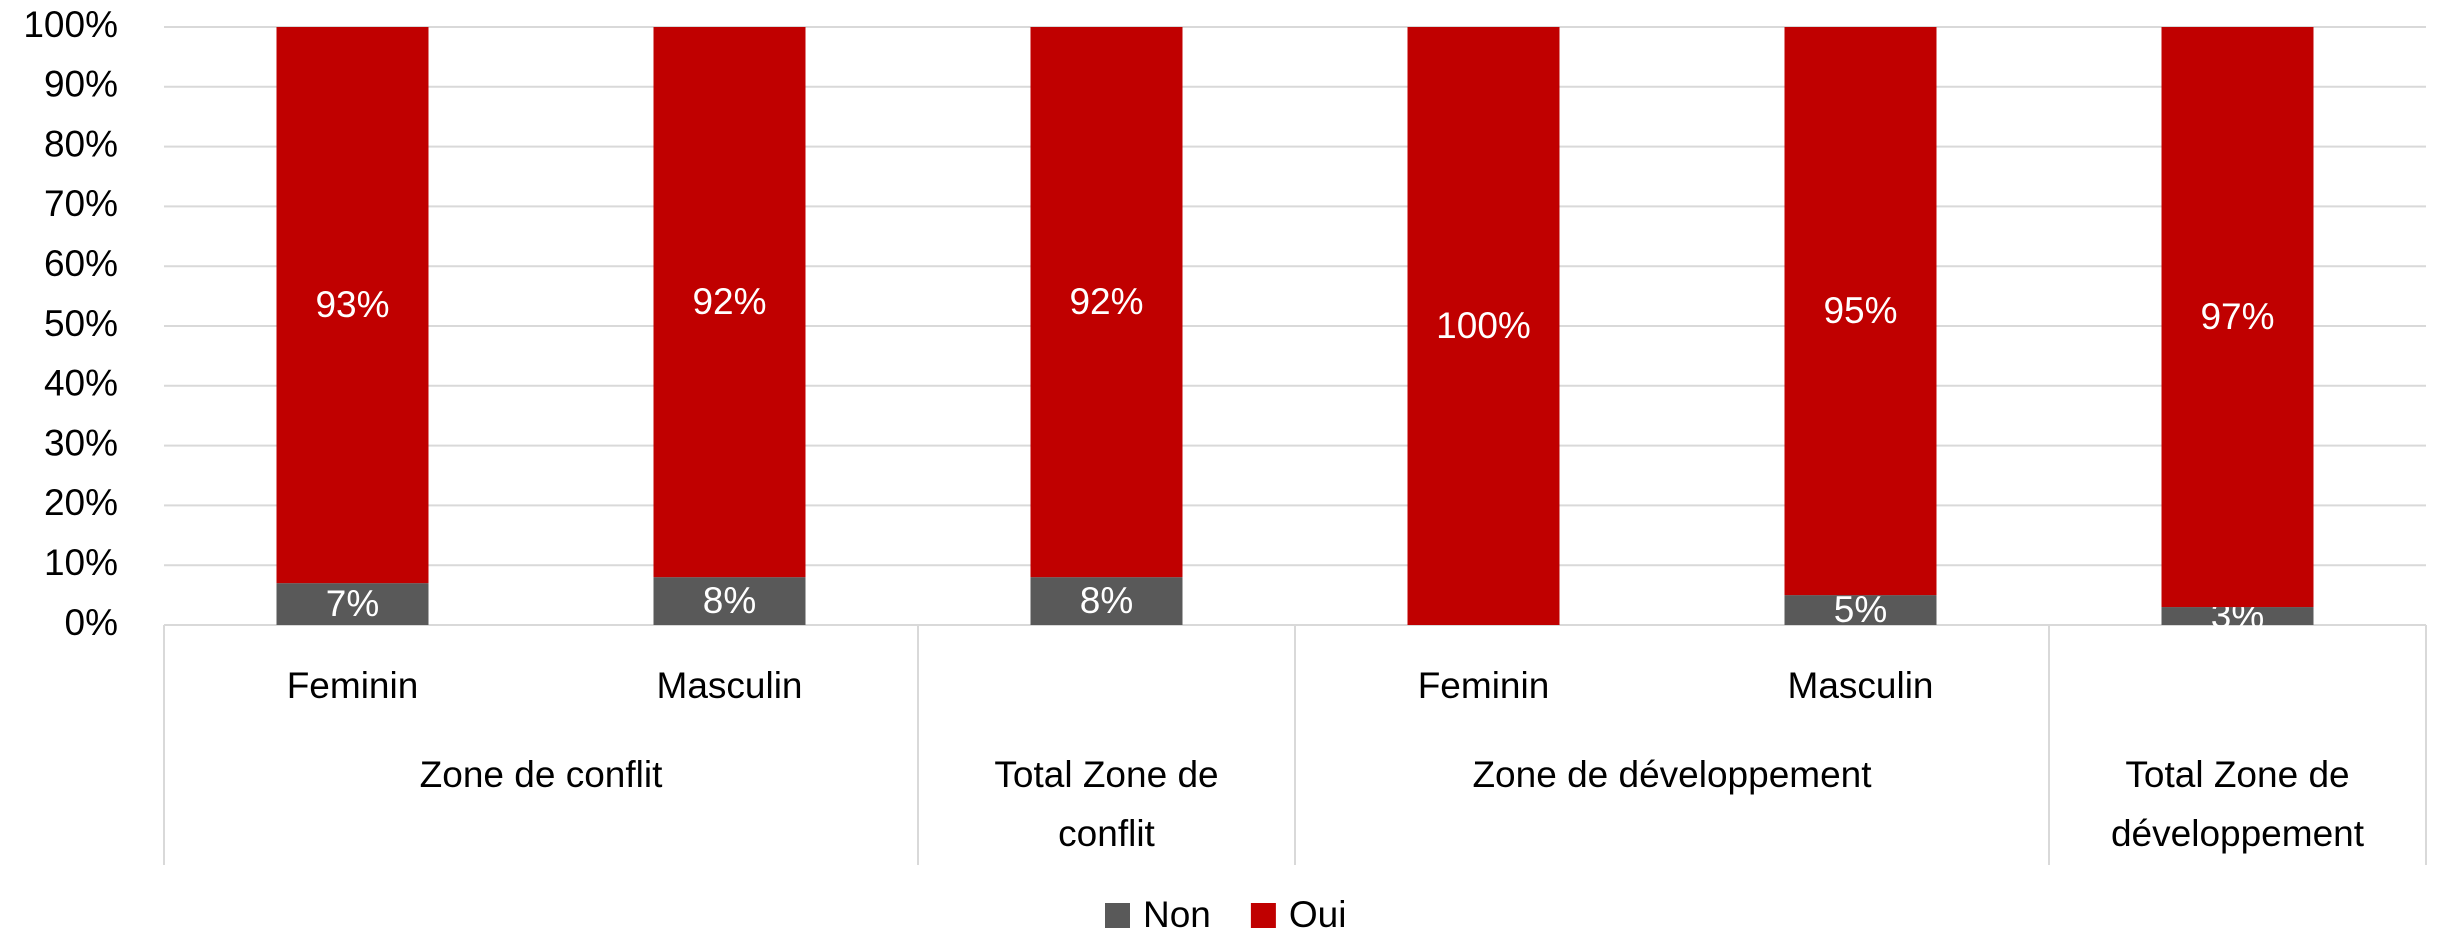  I want to click on y-tick-label: 90%, so click(81, 84).